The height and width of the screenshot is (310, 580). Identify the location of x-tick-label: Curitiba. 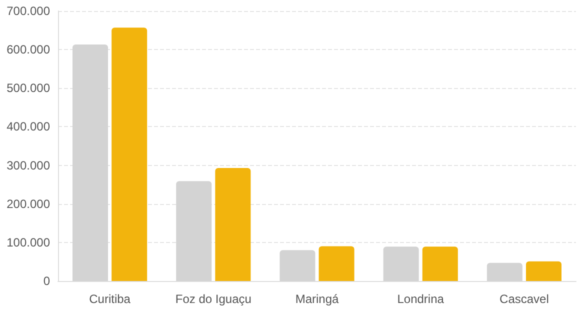
(110, 299).